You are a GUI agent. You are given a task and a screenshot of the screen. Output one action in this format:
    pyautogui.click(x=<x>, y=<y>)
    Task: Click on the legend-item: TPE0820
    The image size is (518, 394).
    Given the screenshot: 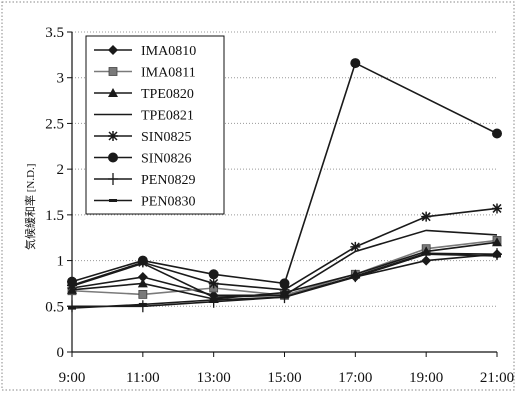 What is the action you would take?
    pyautogui.click(x=144, y=94)
    